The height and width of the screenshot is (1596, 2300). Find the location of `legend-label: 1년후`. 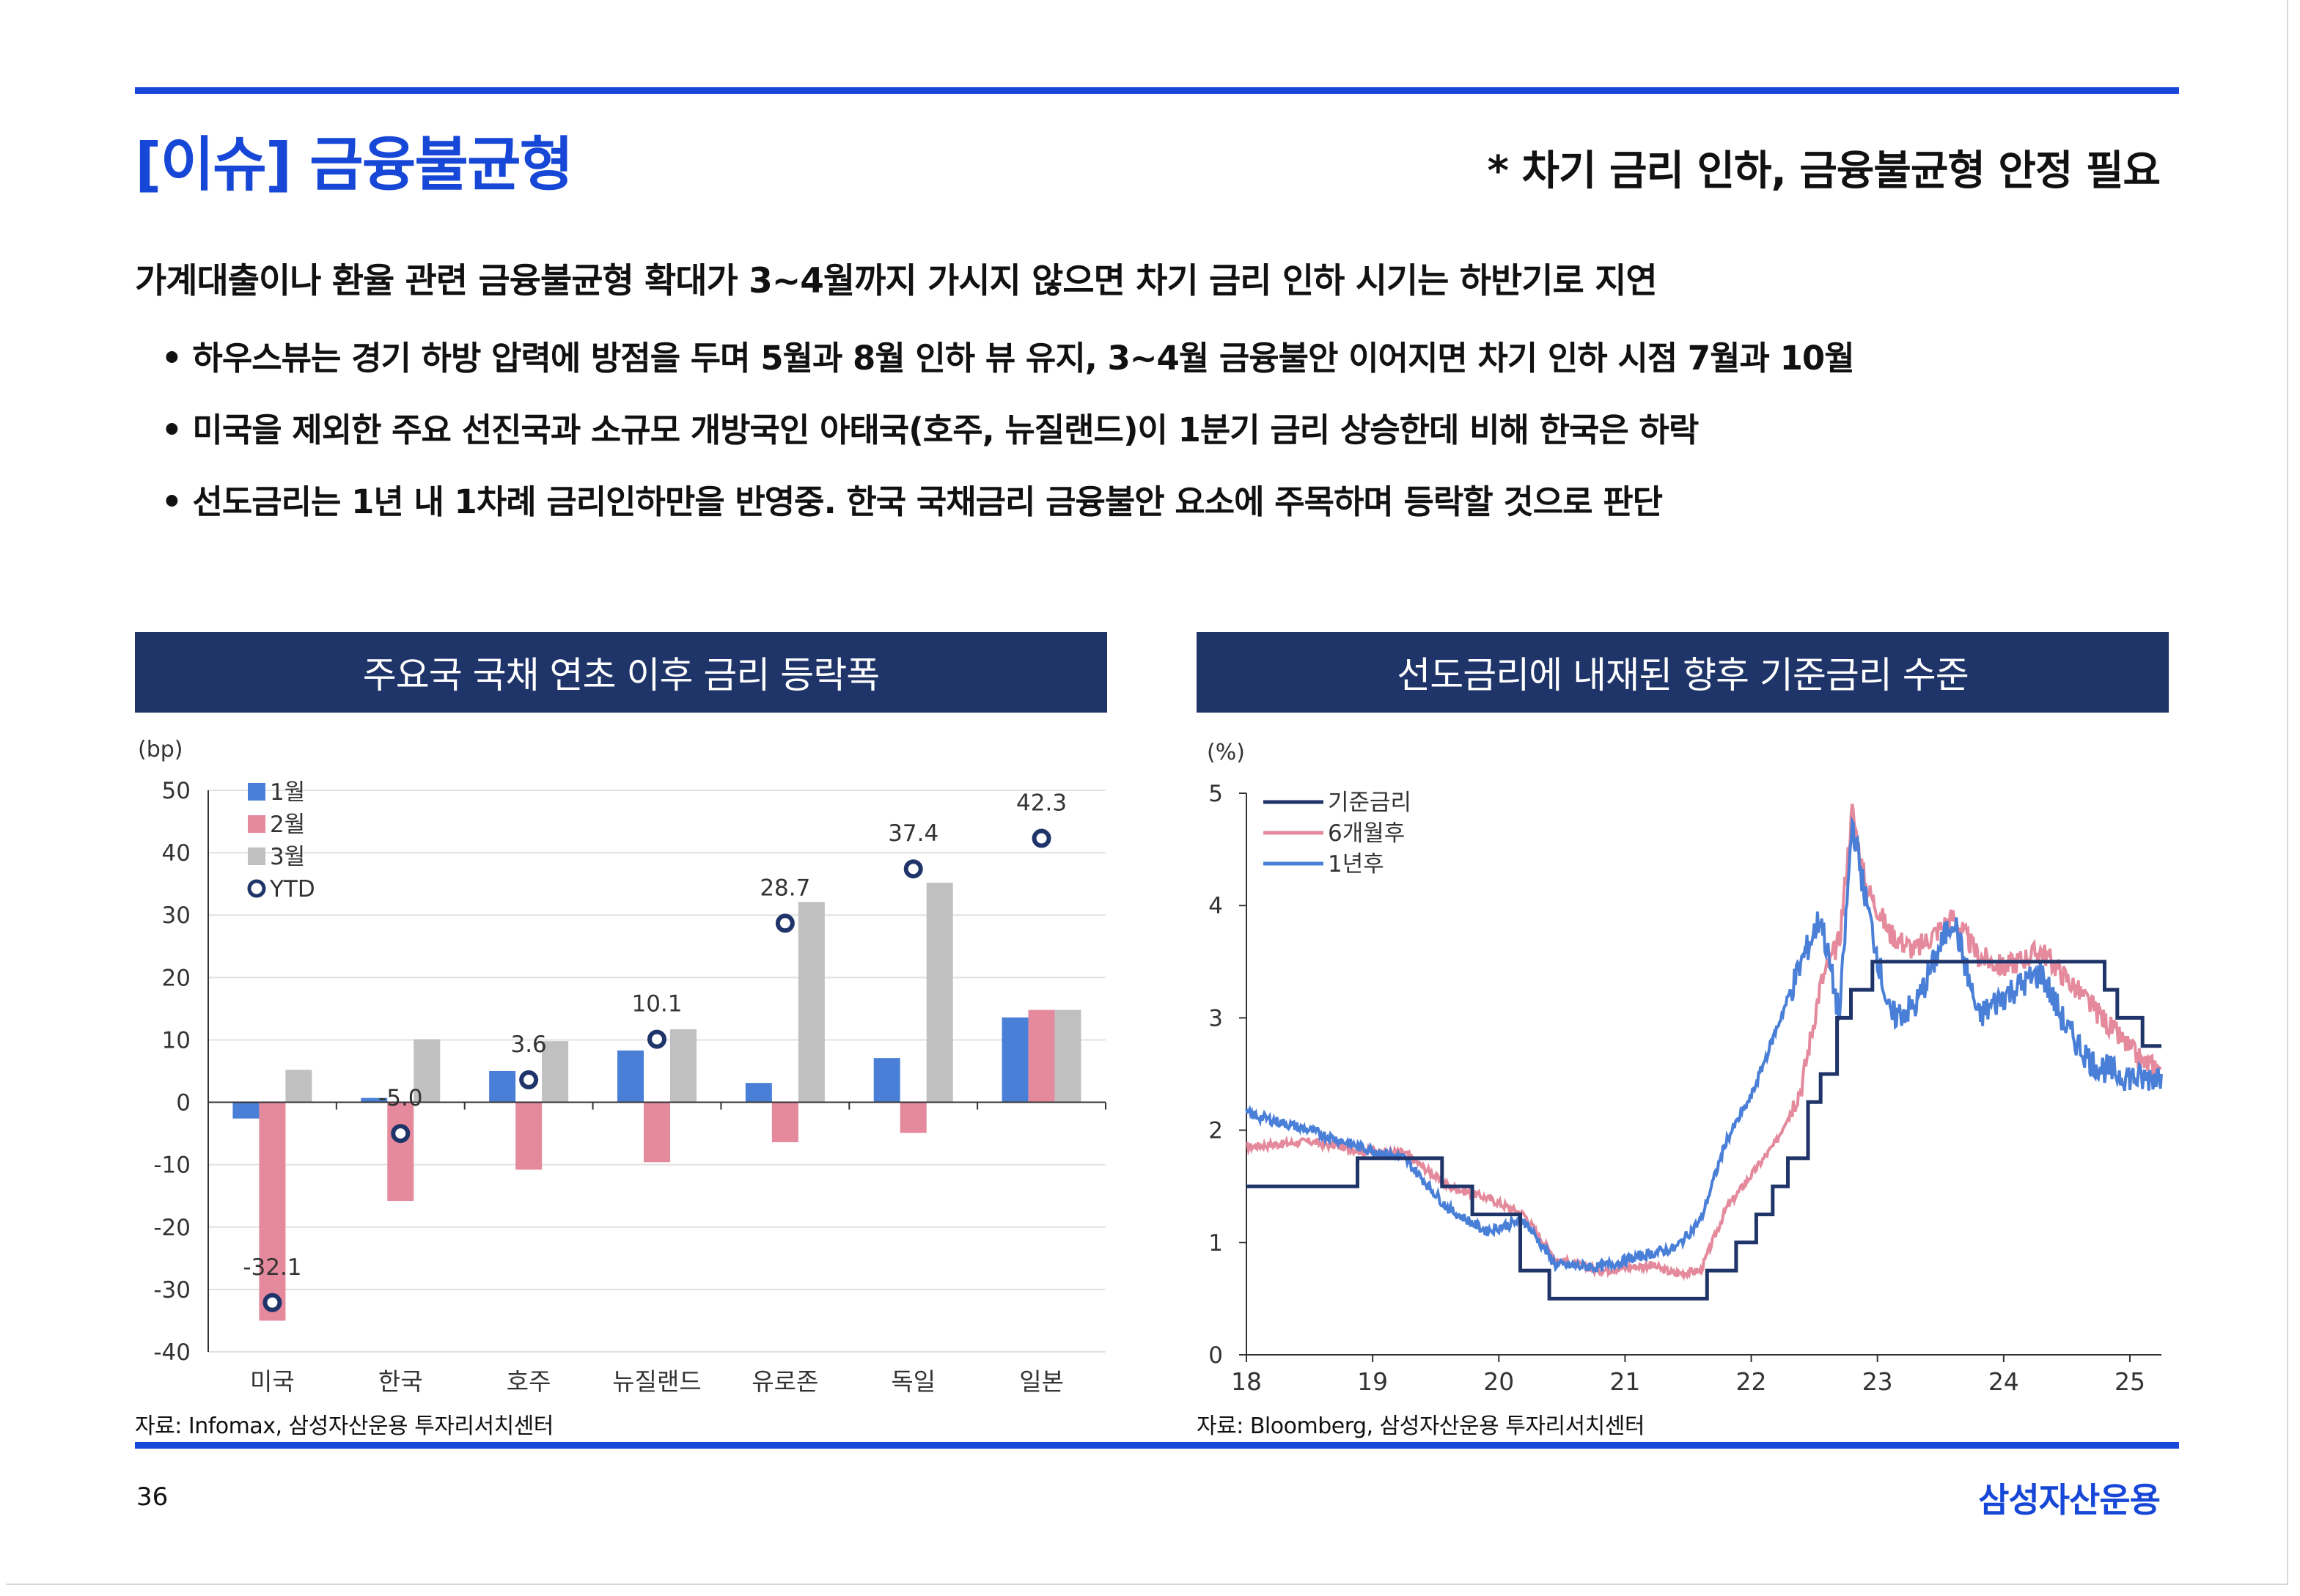

legend-label: 1년후 is located at coordinates (1356, 864).